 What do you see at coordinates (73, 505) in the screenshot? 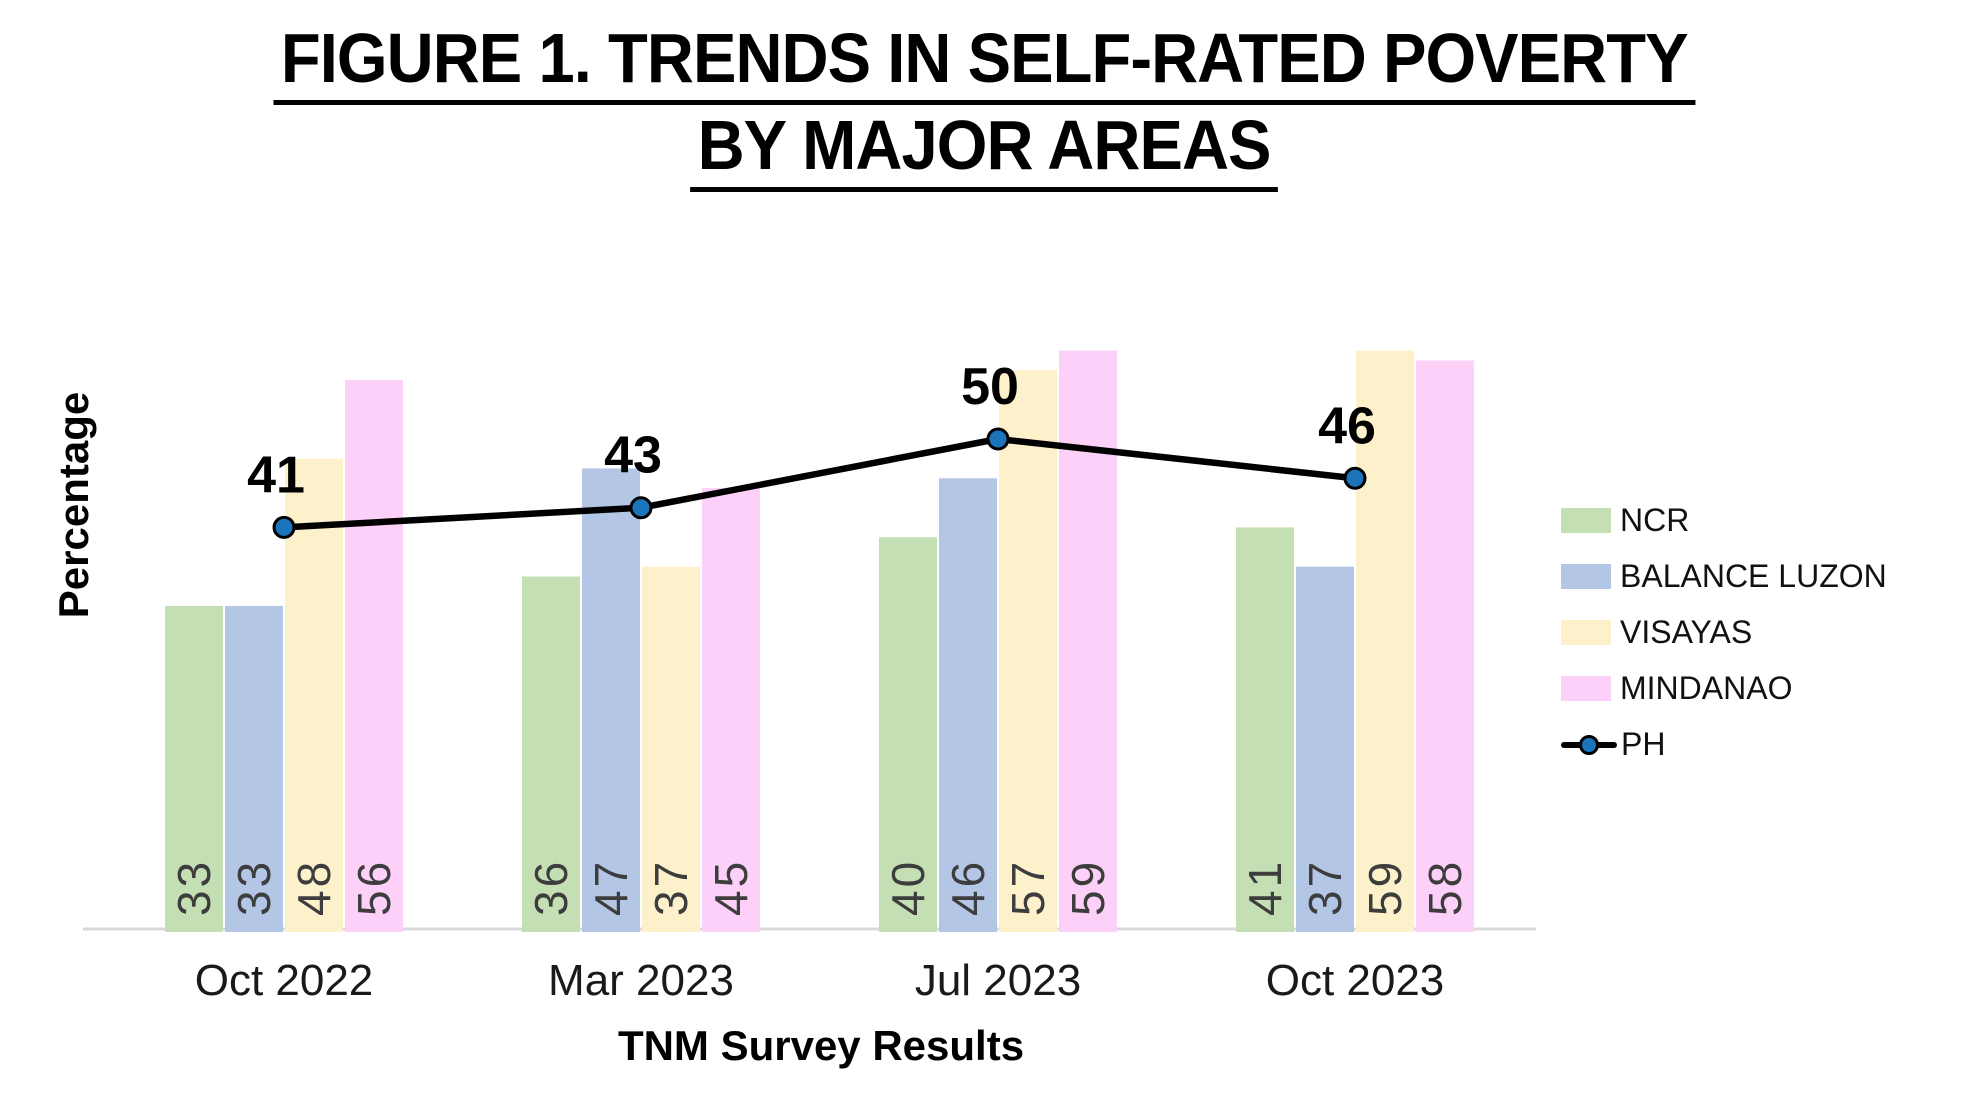
I see `y-axis-title: Percentage` at bounding box center [73, 505].